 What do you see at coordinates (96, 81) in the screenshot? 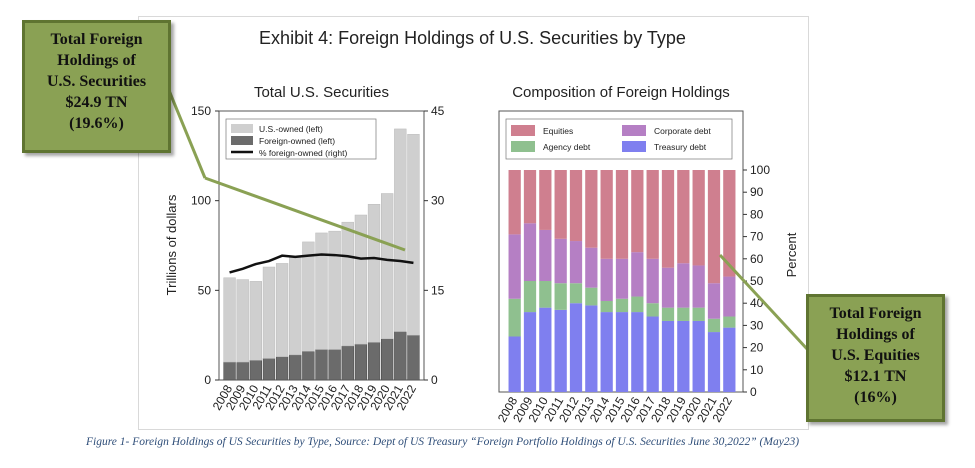
I see `callout-left-line: U.S. Securities` at bounding box center [96, 81].